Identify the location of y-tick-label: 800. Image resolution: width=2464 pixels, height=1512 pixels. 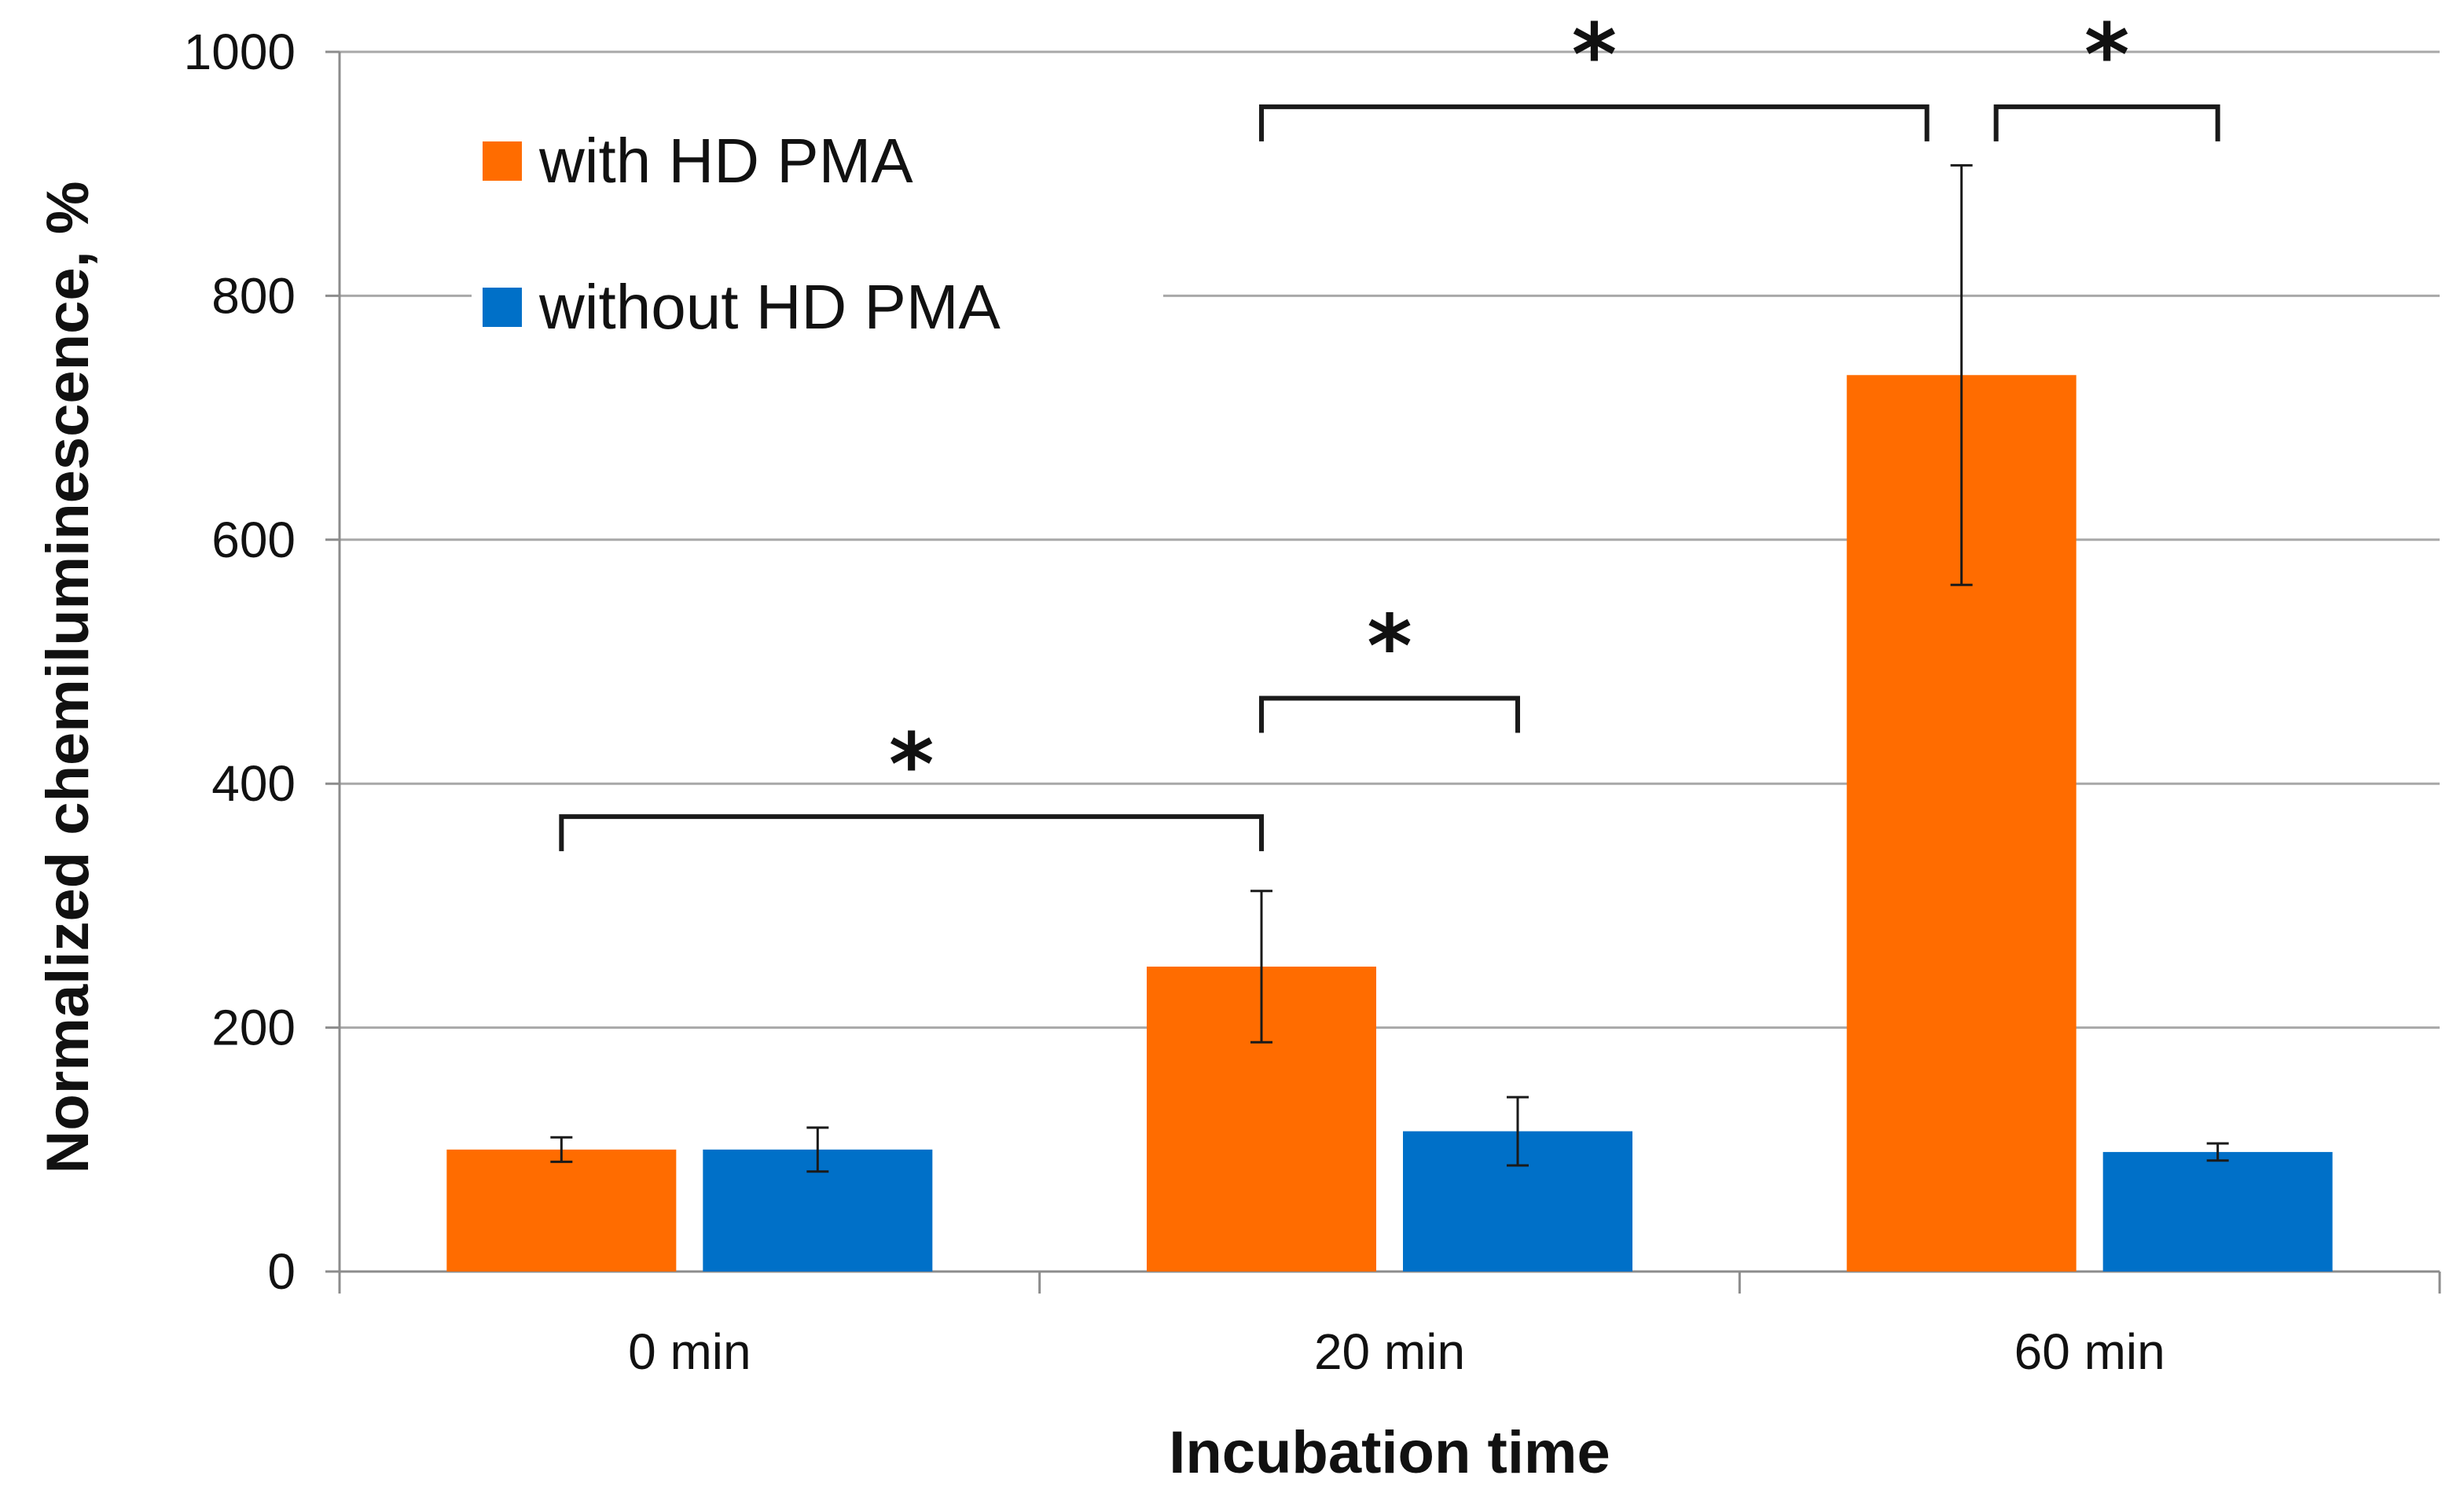
(254, 295).